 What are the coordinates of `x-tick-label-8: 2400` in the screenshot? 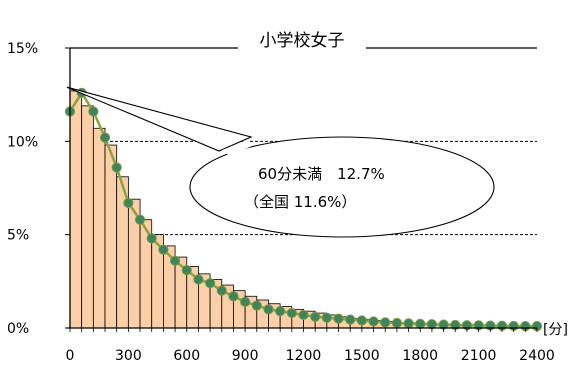 It's located at (537, 356).